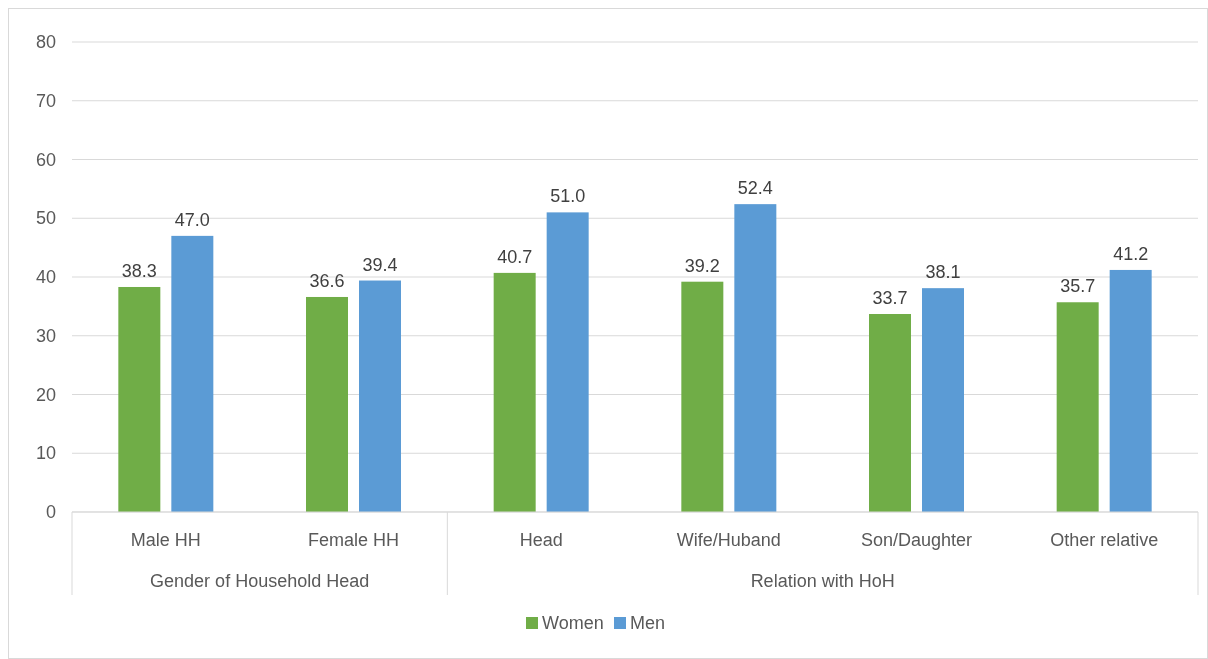  What do you see at coordinates (45, 277) in the screenshot?
I see `y-tick-label: 40` at bounding box center [45, 277].